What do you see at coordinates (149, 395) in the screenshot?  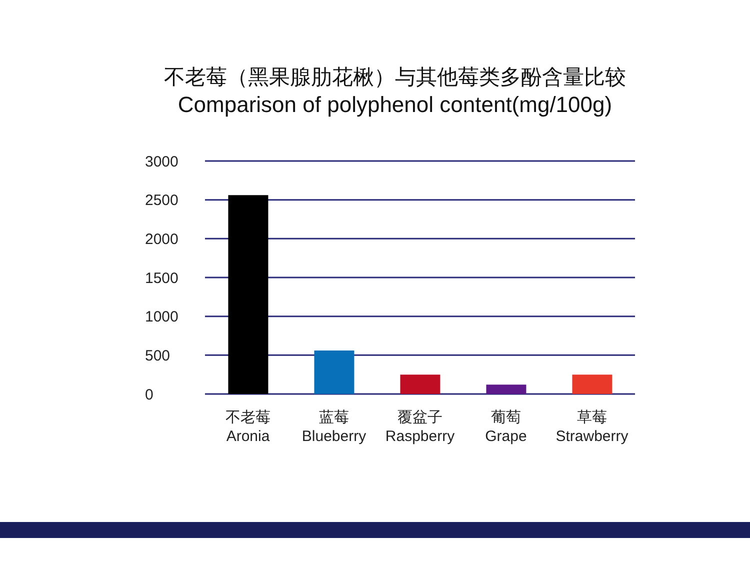 I see `y-tick-label: 0` at bounding box center [149, 395].